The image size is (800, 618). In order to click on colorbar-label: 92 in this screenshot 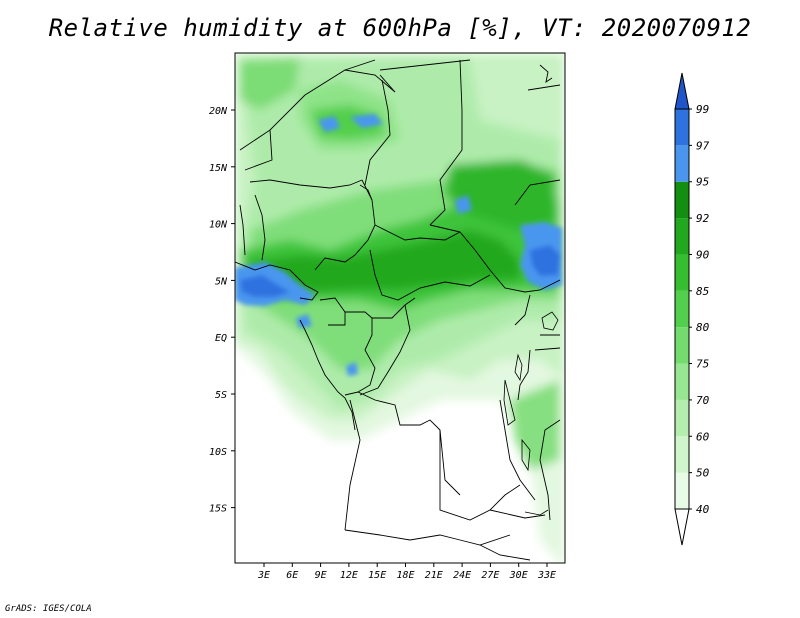, I will do `click(703, 218)`.